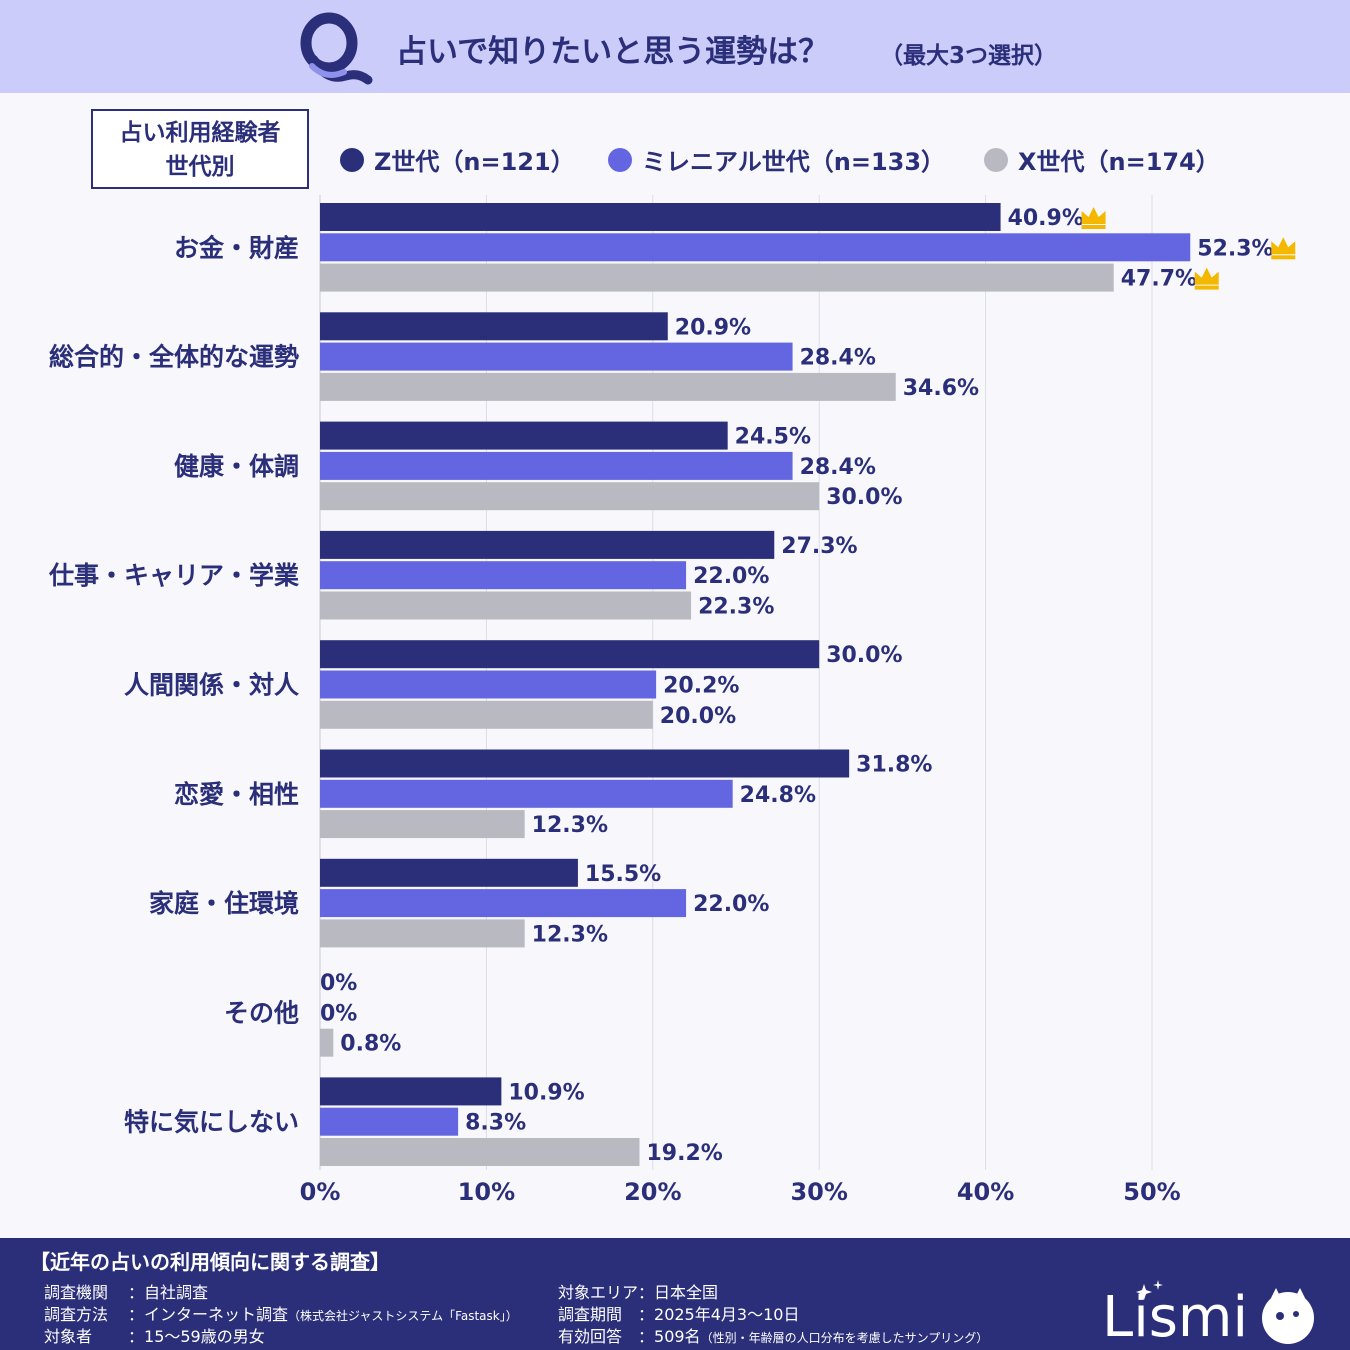 This screenshot has width=1350, height=1350. Describe the element at coordinates (200, 149) in the screenshot. I see `segment-box: 占い利用経験者 世代別` at that location.